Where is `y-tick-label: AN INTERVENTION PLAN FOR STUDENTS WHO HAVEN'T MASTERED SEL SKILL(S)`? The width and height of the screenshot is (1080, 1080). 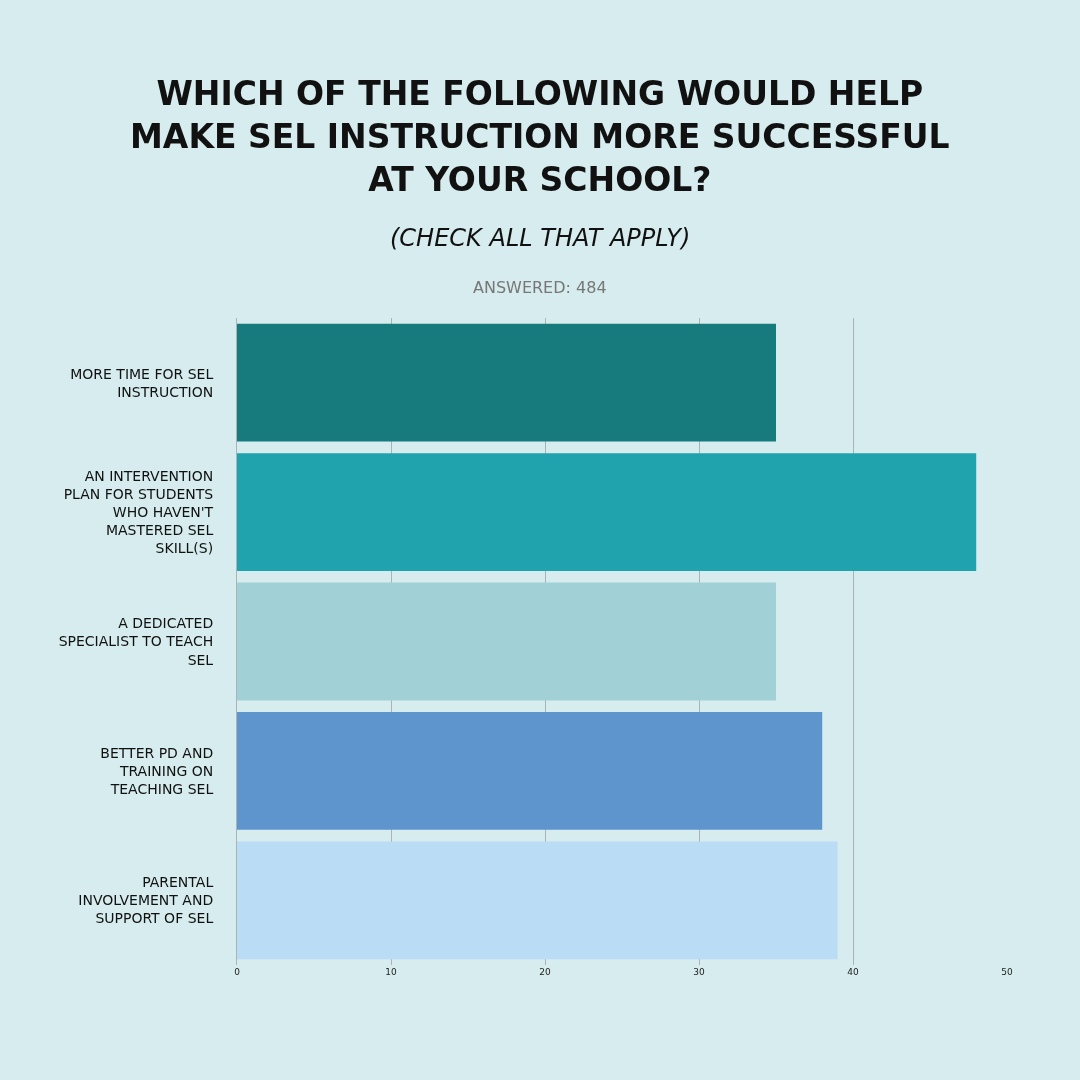
y-tick-label: AN INTERVENTION PLAN FOR STUDENTS WHO HAVEN'T MASTERED SEL SKILL(S) is located at coordinates (138, 512).